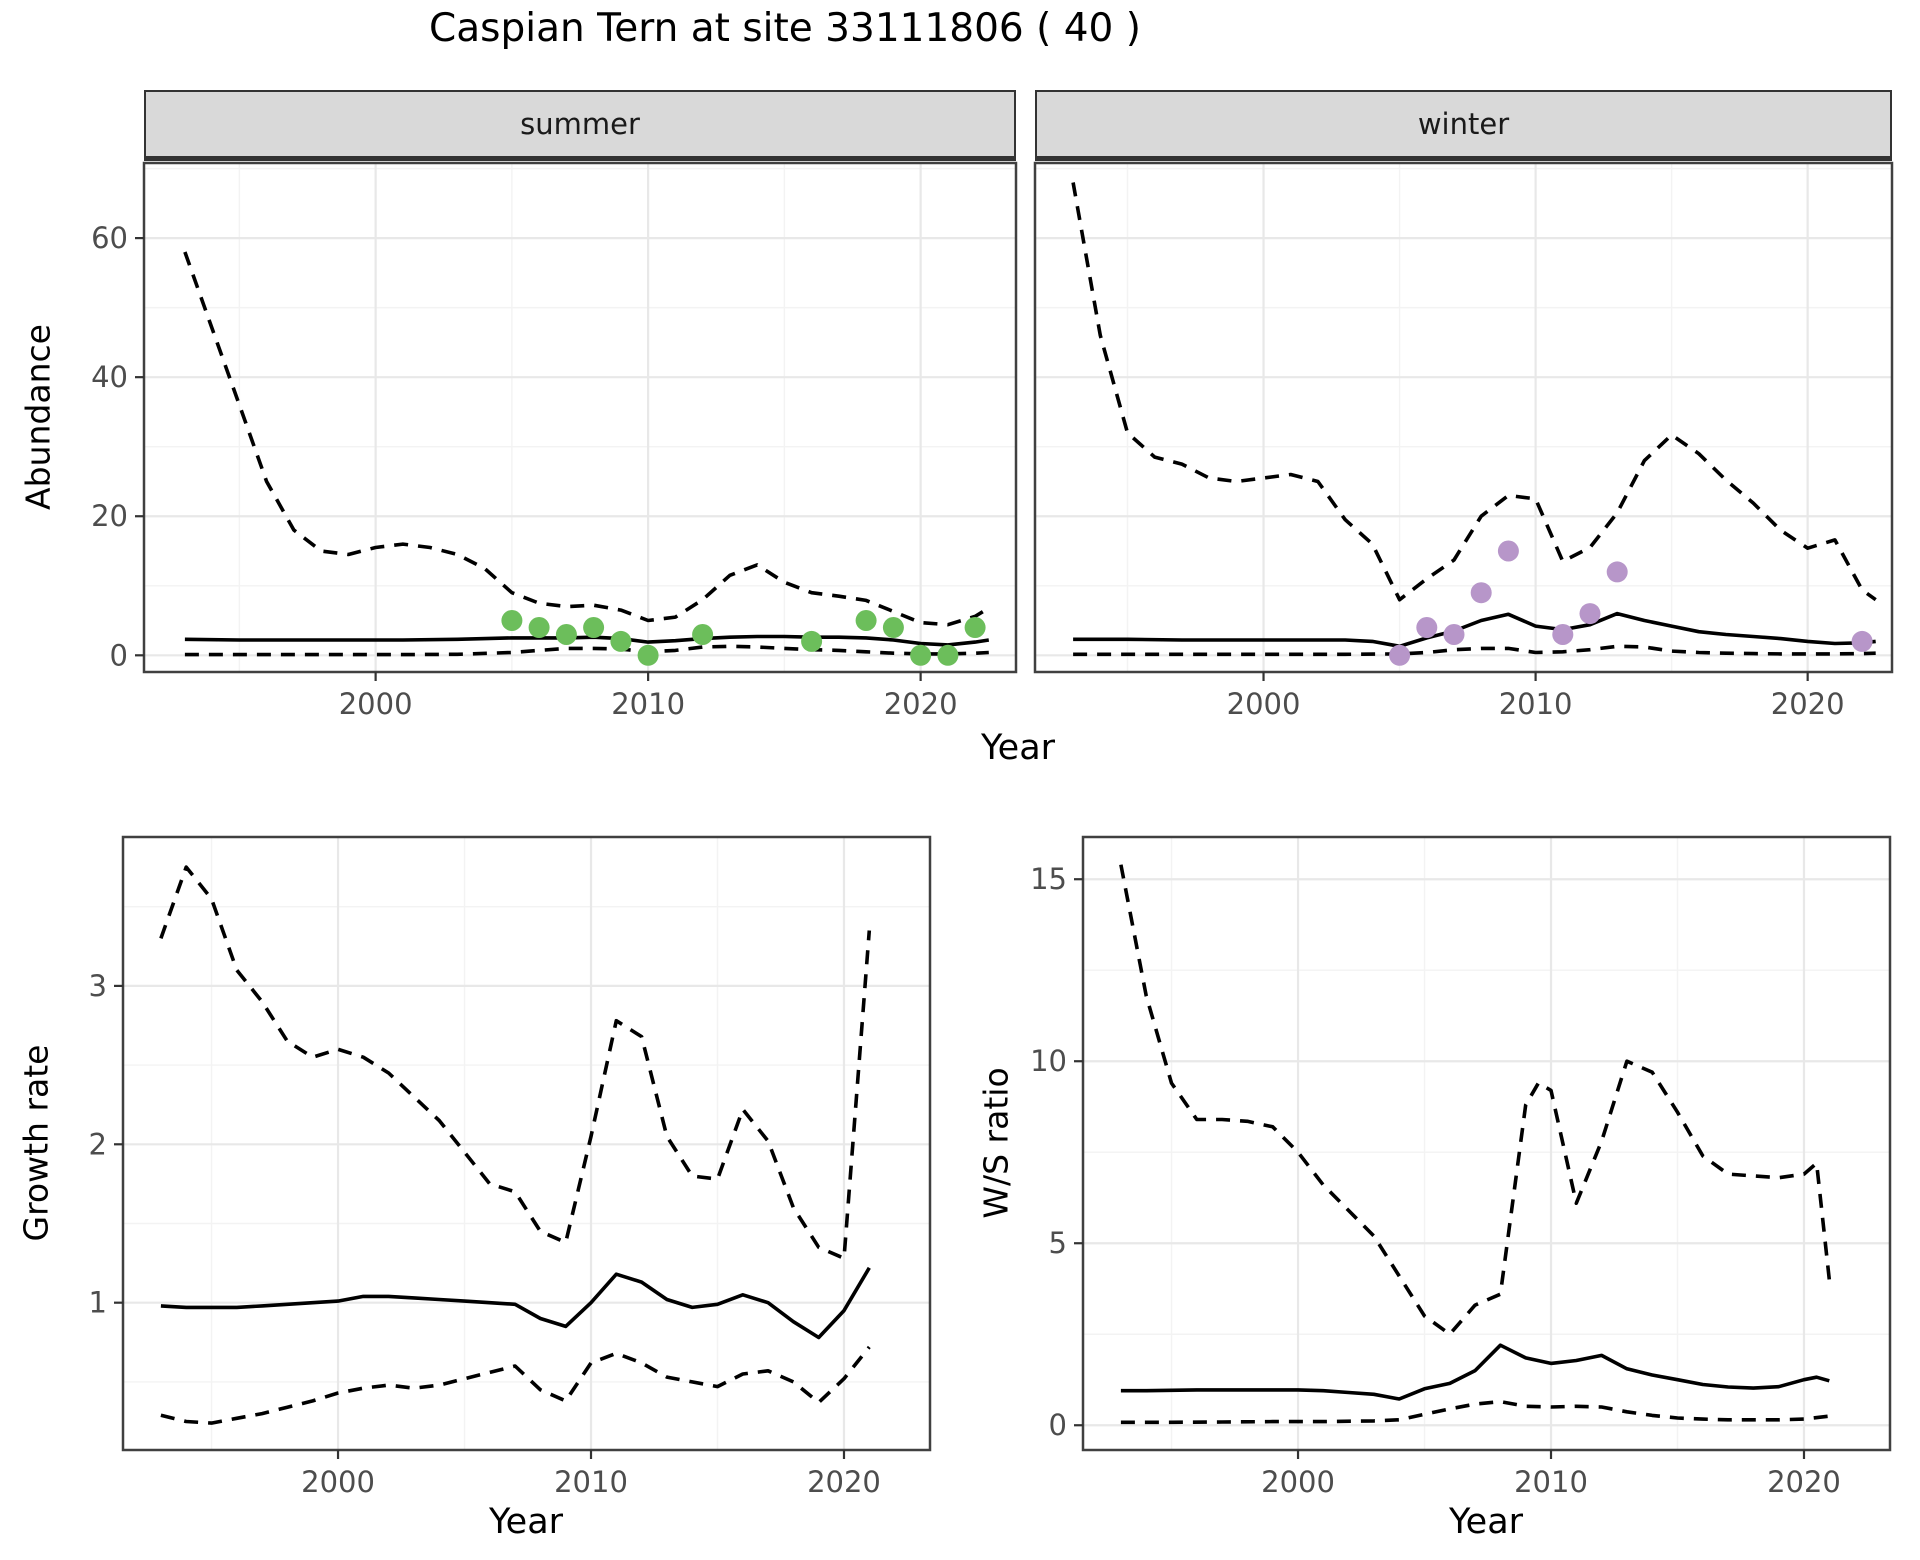 This screenshot has width=1920, height=1560. I want to click on facet-strip-summer: summer, so click(580, 125).